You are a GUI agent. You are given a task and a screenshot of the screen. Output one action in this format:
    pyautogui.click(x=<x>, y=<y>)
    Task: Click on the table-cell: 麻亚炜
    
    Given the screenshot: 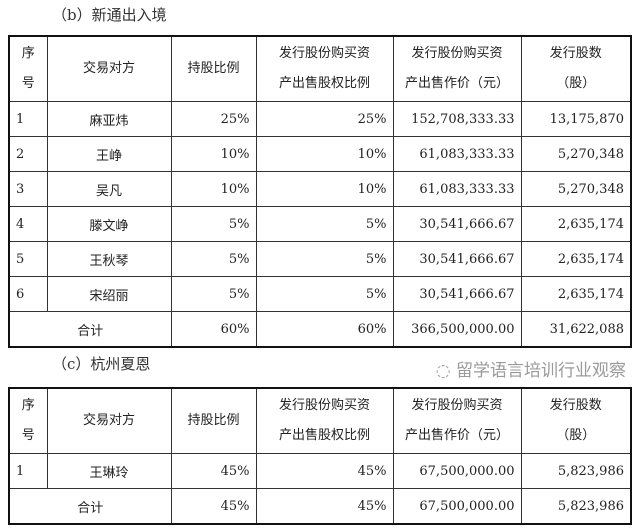 What is the action you would take?
    pyautogui.click(x=109, y=119)
    